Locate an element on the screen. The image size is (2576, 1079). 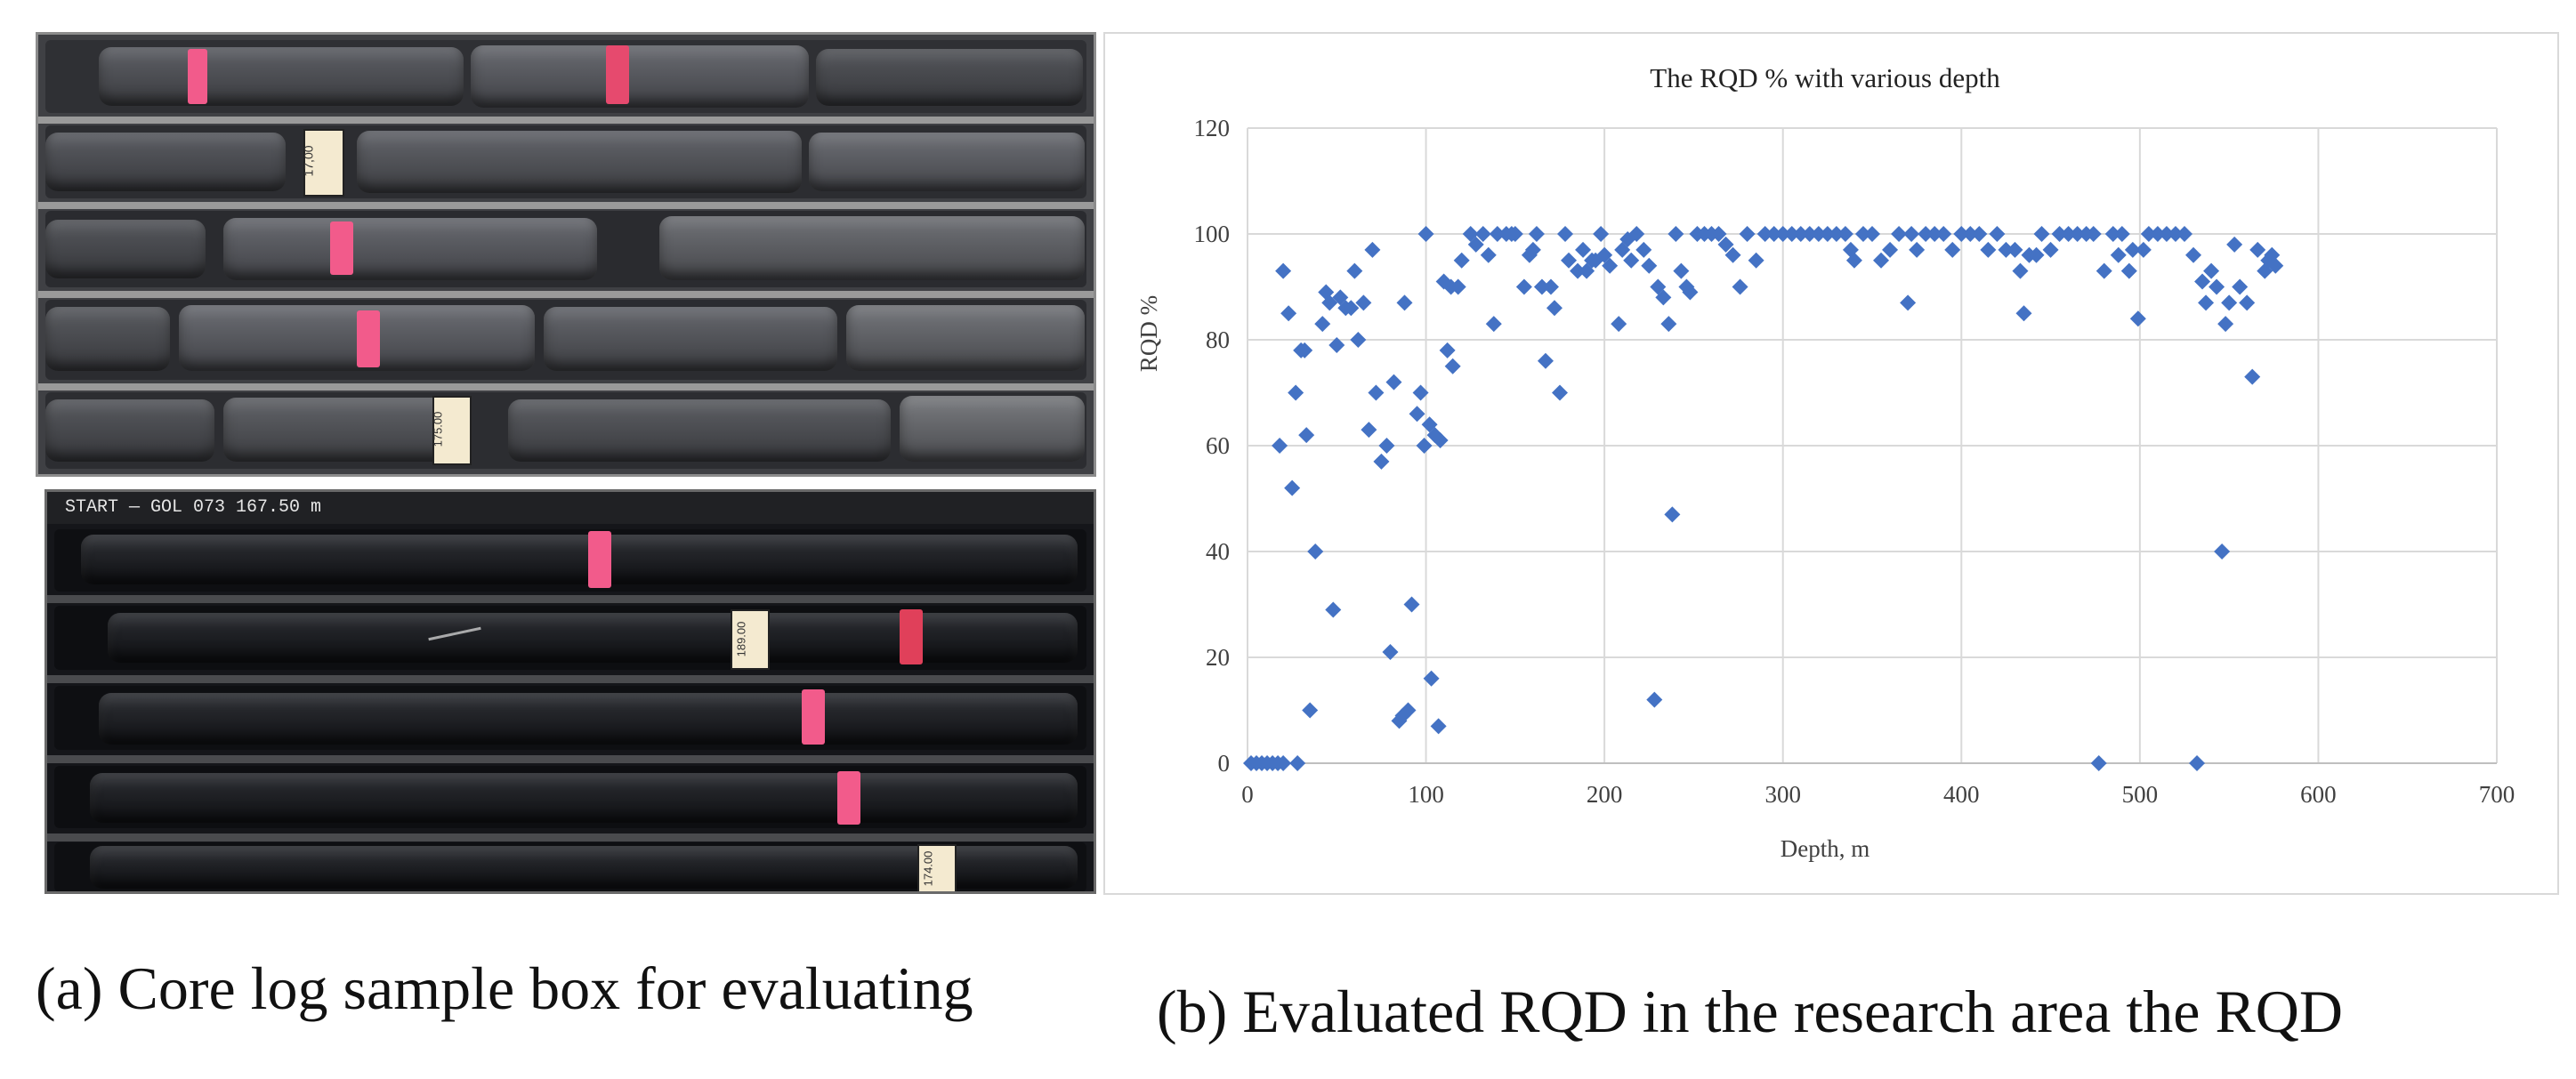
x-tick-label: 300 is located at coordinates (1782, 794).